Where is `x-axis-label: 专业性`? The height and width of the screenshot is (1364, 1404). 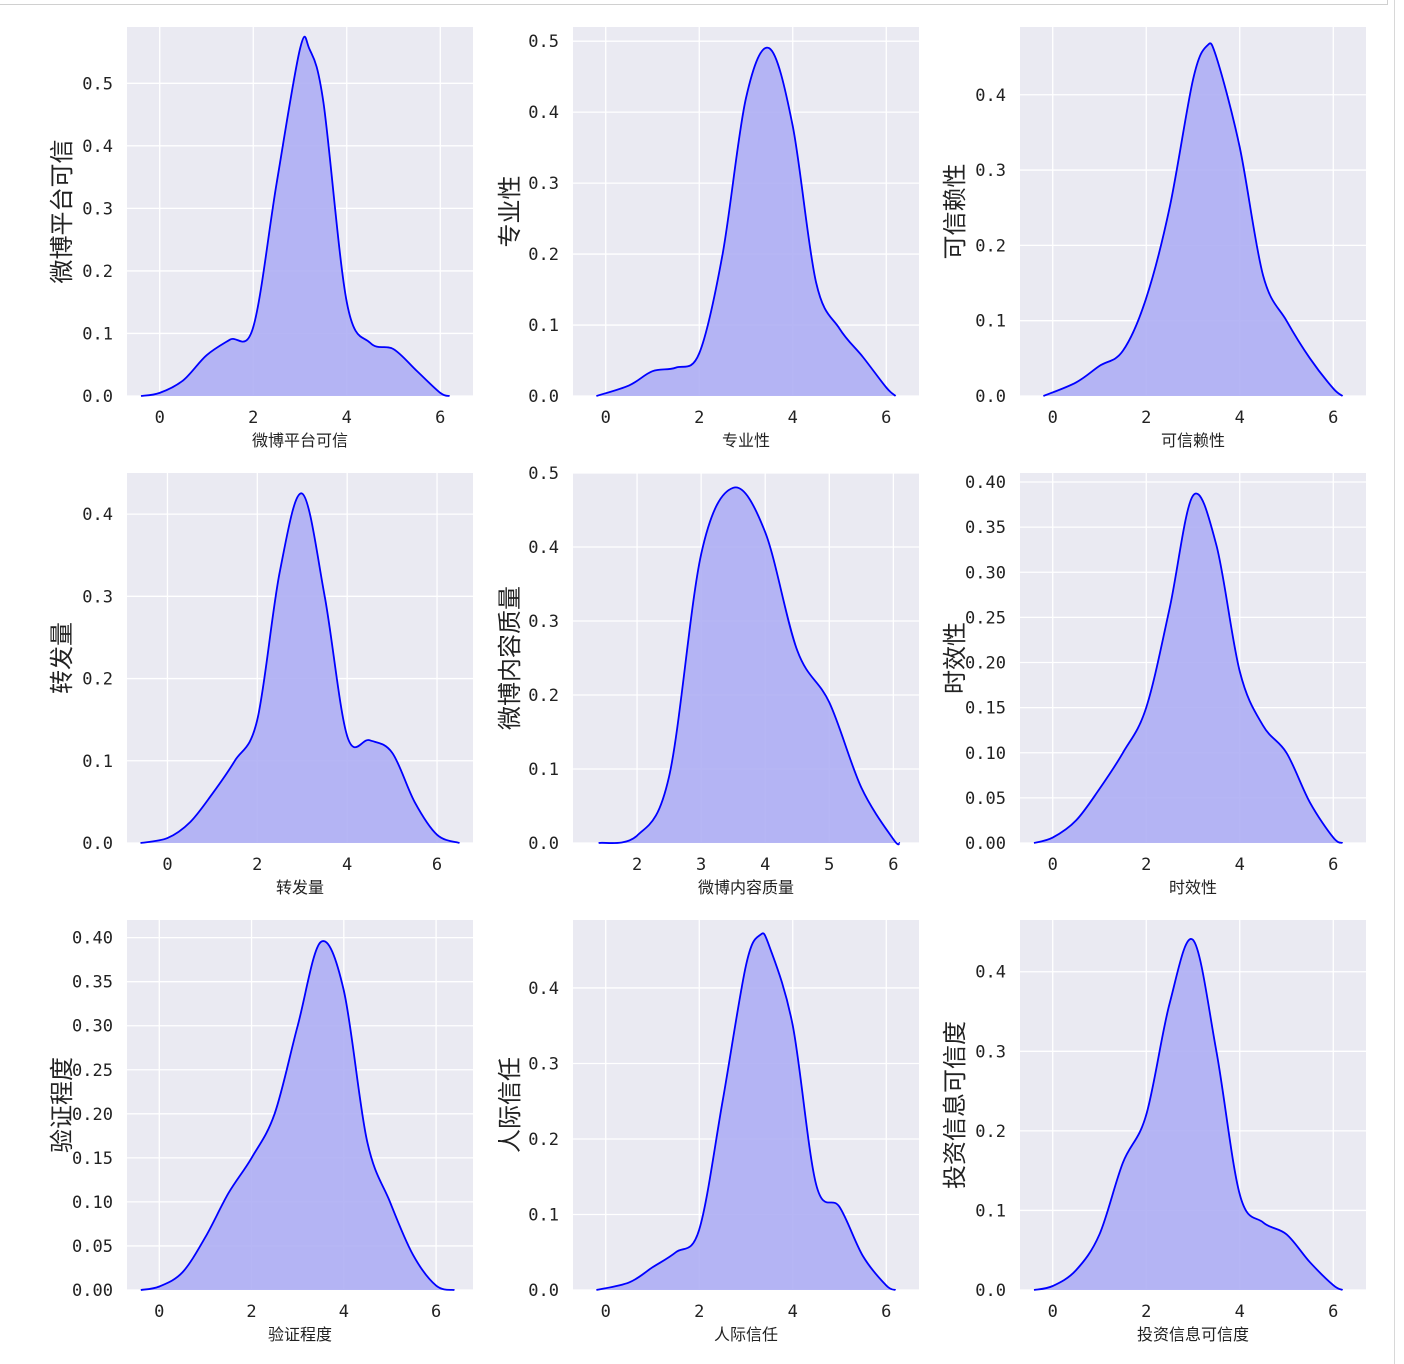 x-axis-label: 专业性 is located at coordinates (746, 440).